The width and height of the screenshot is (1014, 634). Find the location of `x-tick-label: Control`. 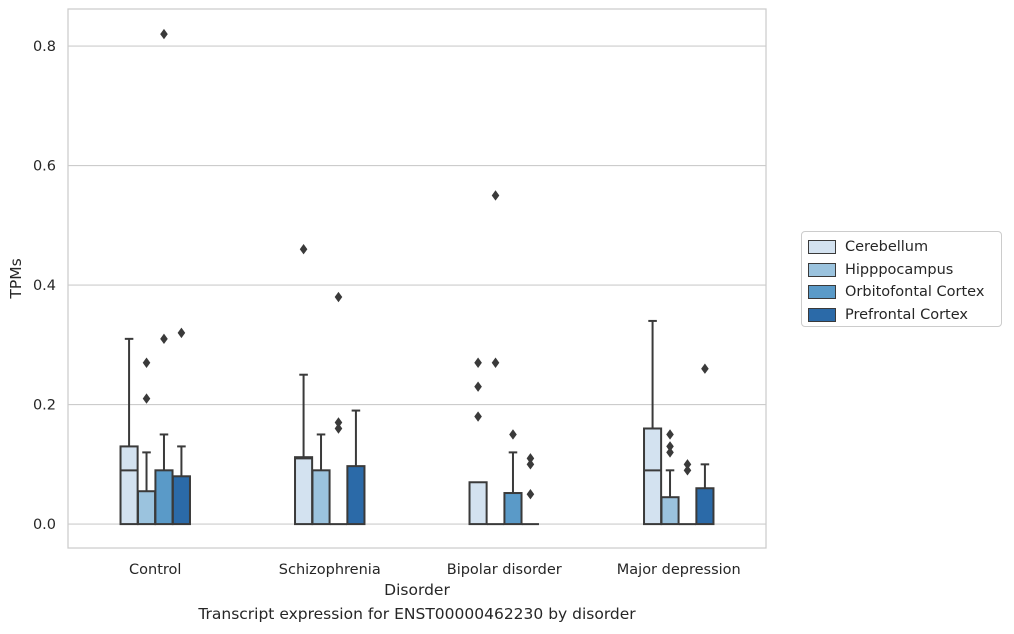

x-tick-label: Control is located at coordinates (155, 570).